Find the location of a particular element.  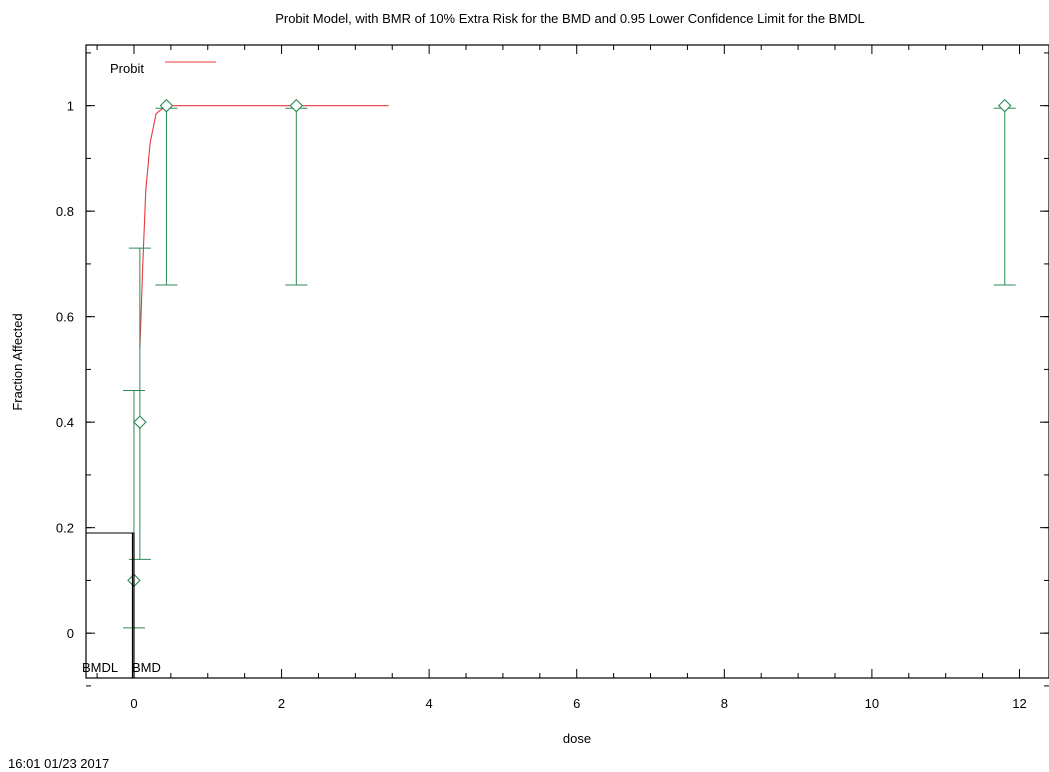

x-tick-label: 12 is located at coordinates (1019, 703).